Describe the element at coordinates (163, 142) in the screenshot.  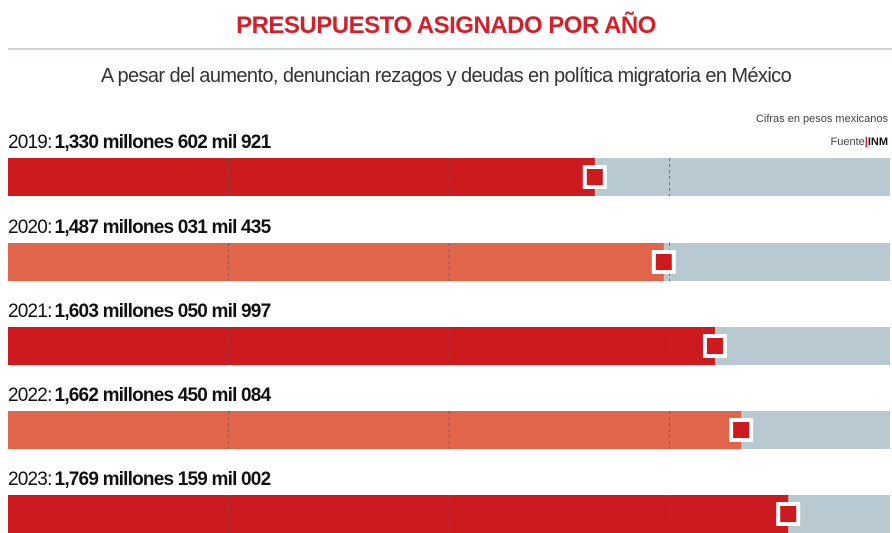
I see `value-label: 1,330 millones 602 mil 921` at that location.